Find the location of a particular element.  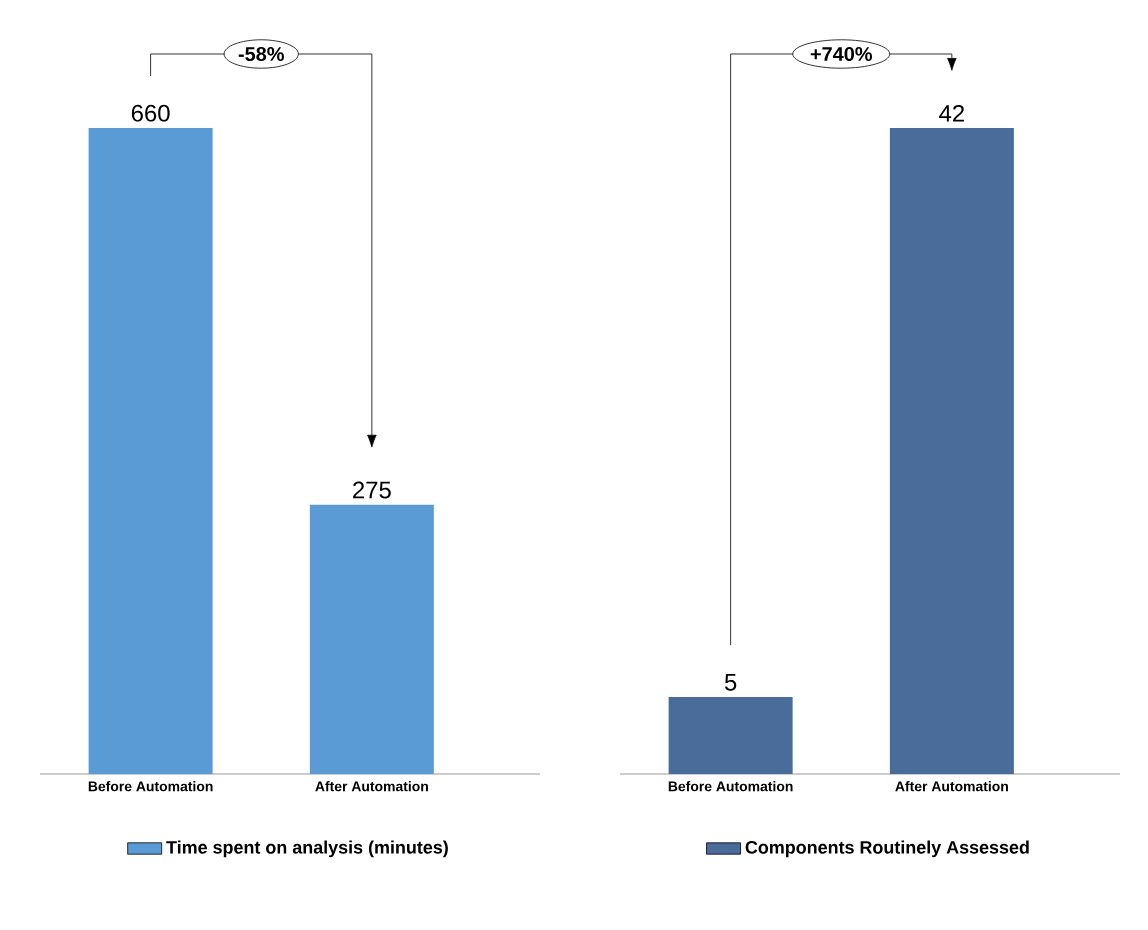

text: +740% is located at coordinates (841, 54).